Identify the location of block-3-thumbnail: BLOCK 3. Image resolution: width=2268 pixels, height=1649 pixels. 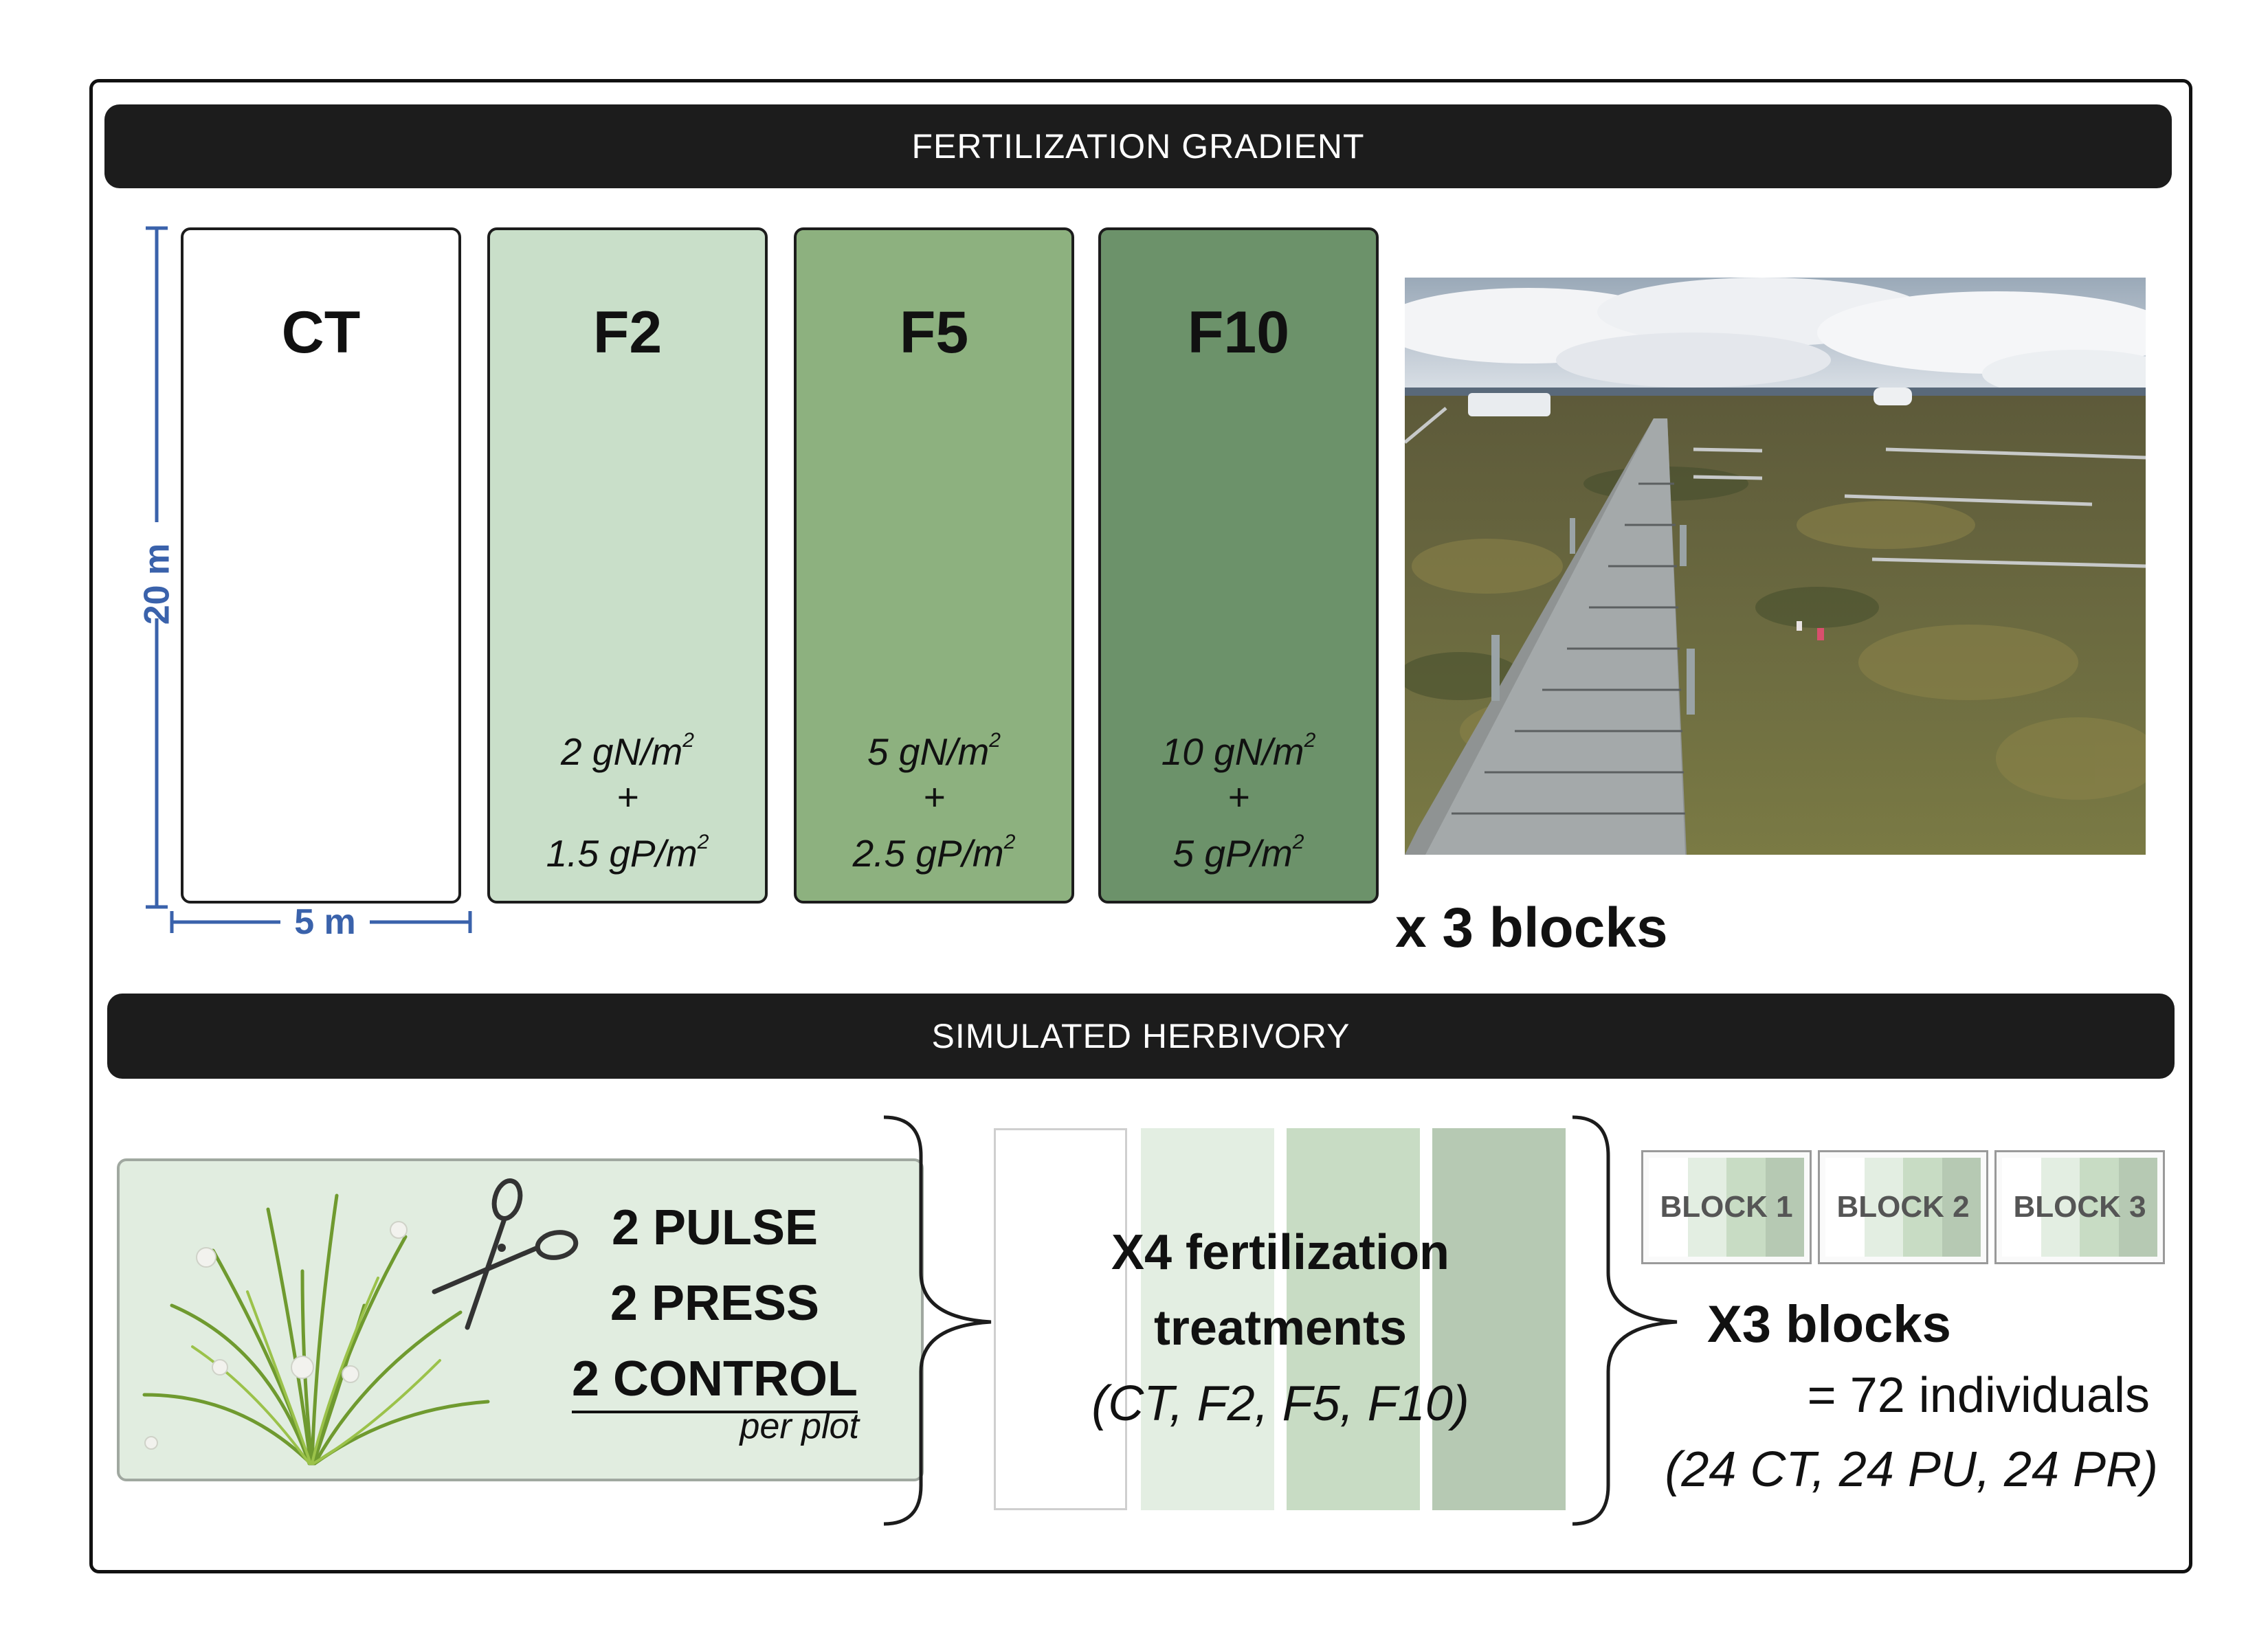
(2079, 1207).